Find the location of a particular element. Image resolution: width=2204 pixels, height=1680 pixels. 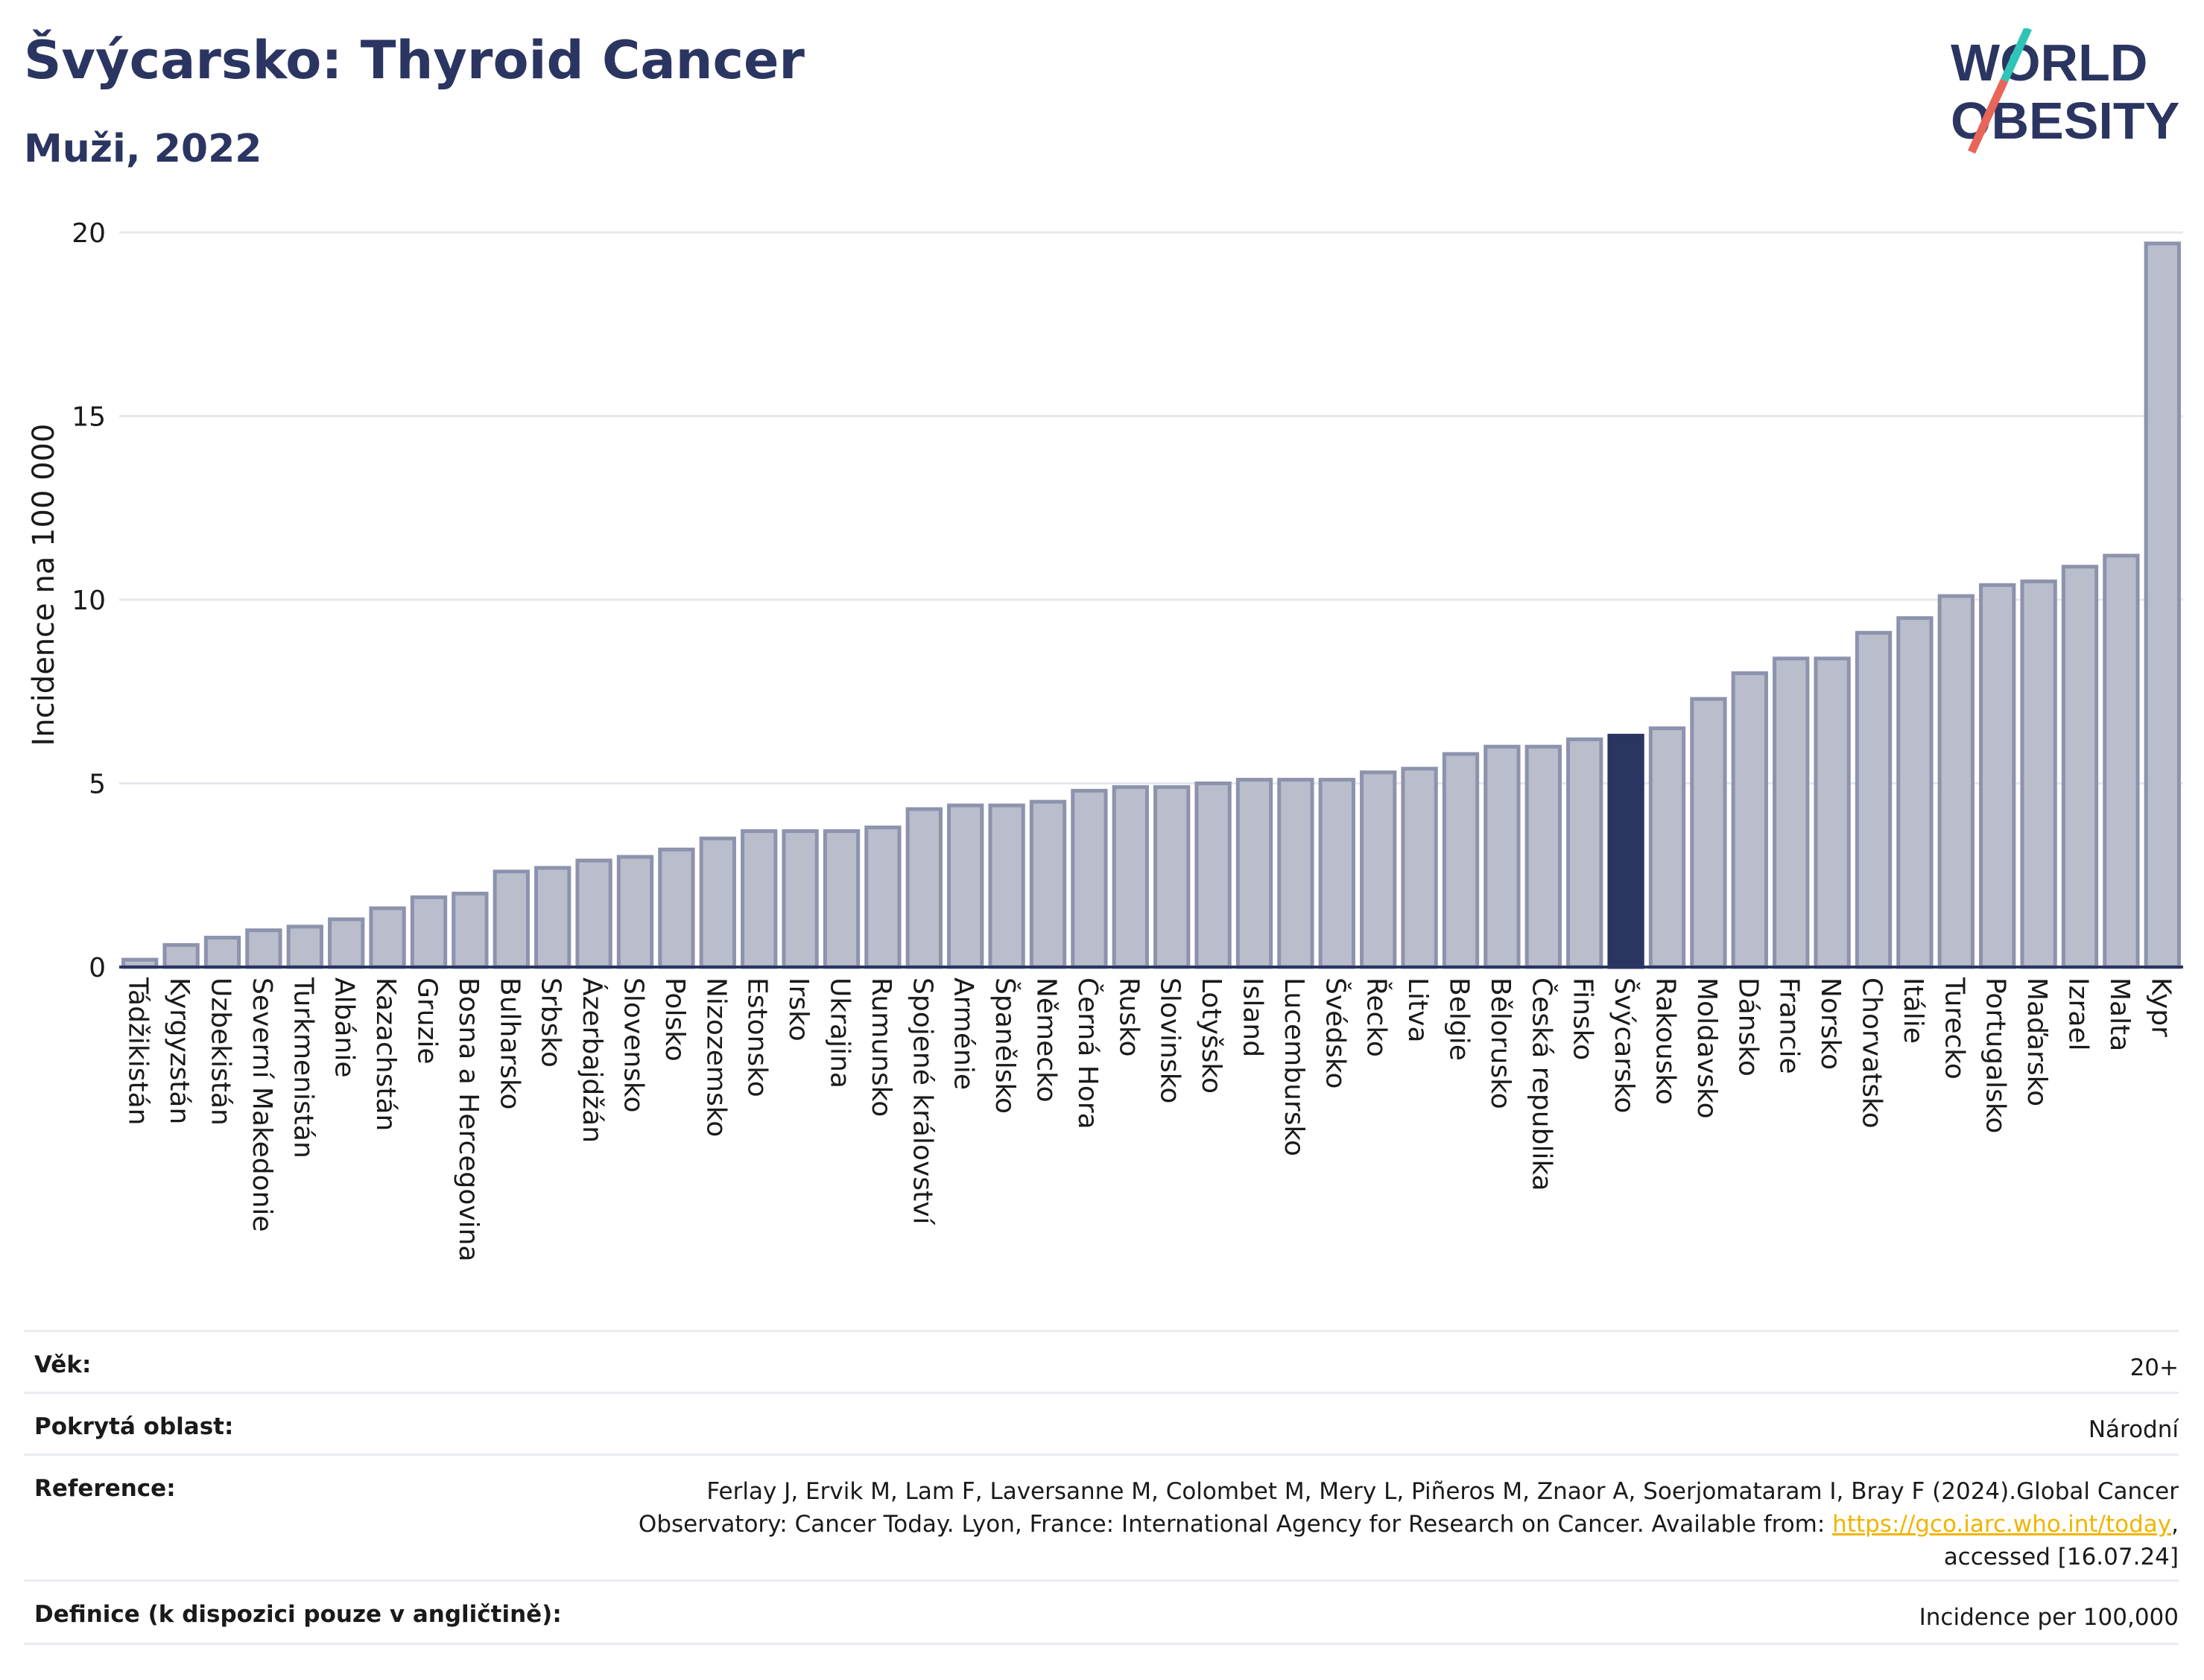

y-tick-label: 20 is located at coordinates (89, 233).